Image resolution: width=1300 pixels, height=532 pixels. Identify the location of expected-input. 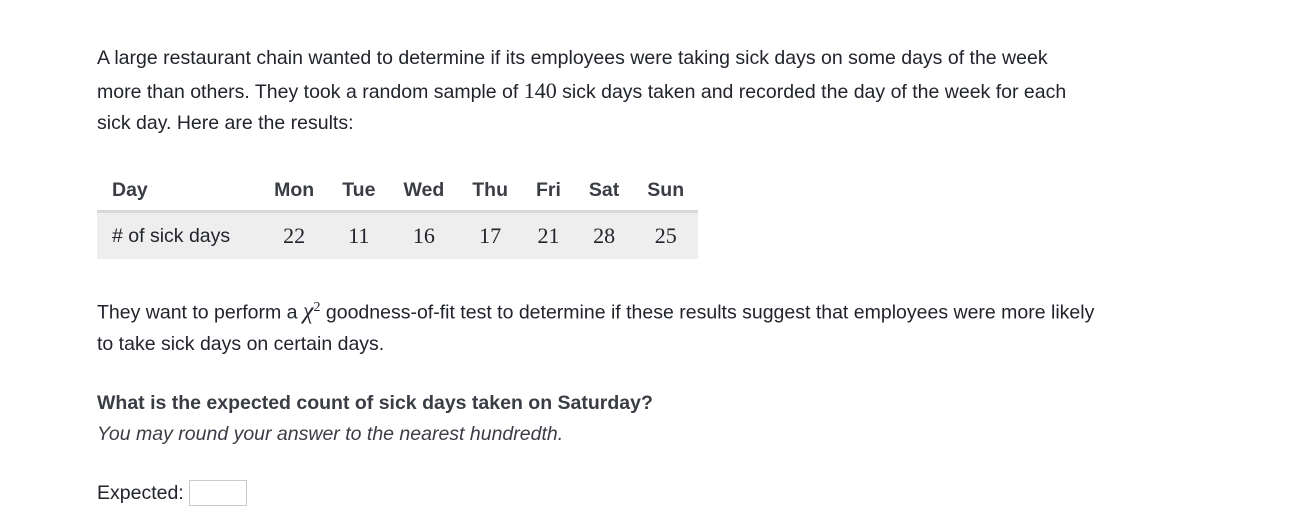
(217, 493).